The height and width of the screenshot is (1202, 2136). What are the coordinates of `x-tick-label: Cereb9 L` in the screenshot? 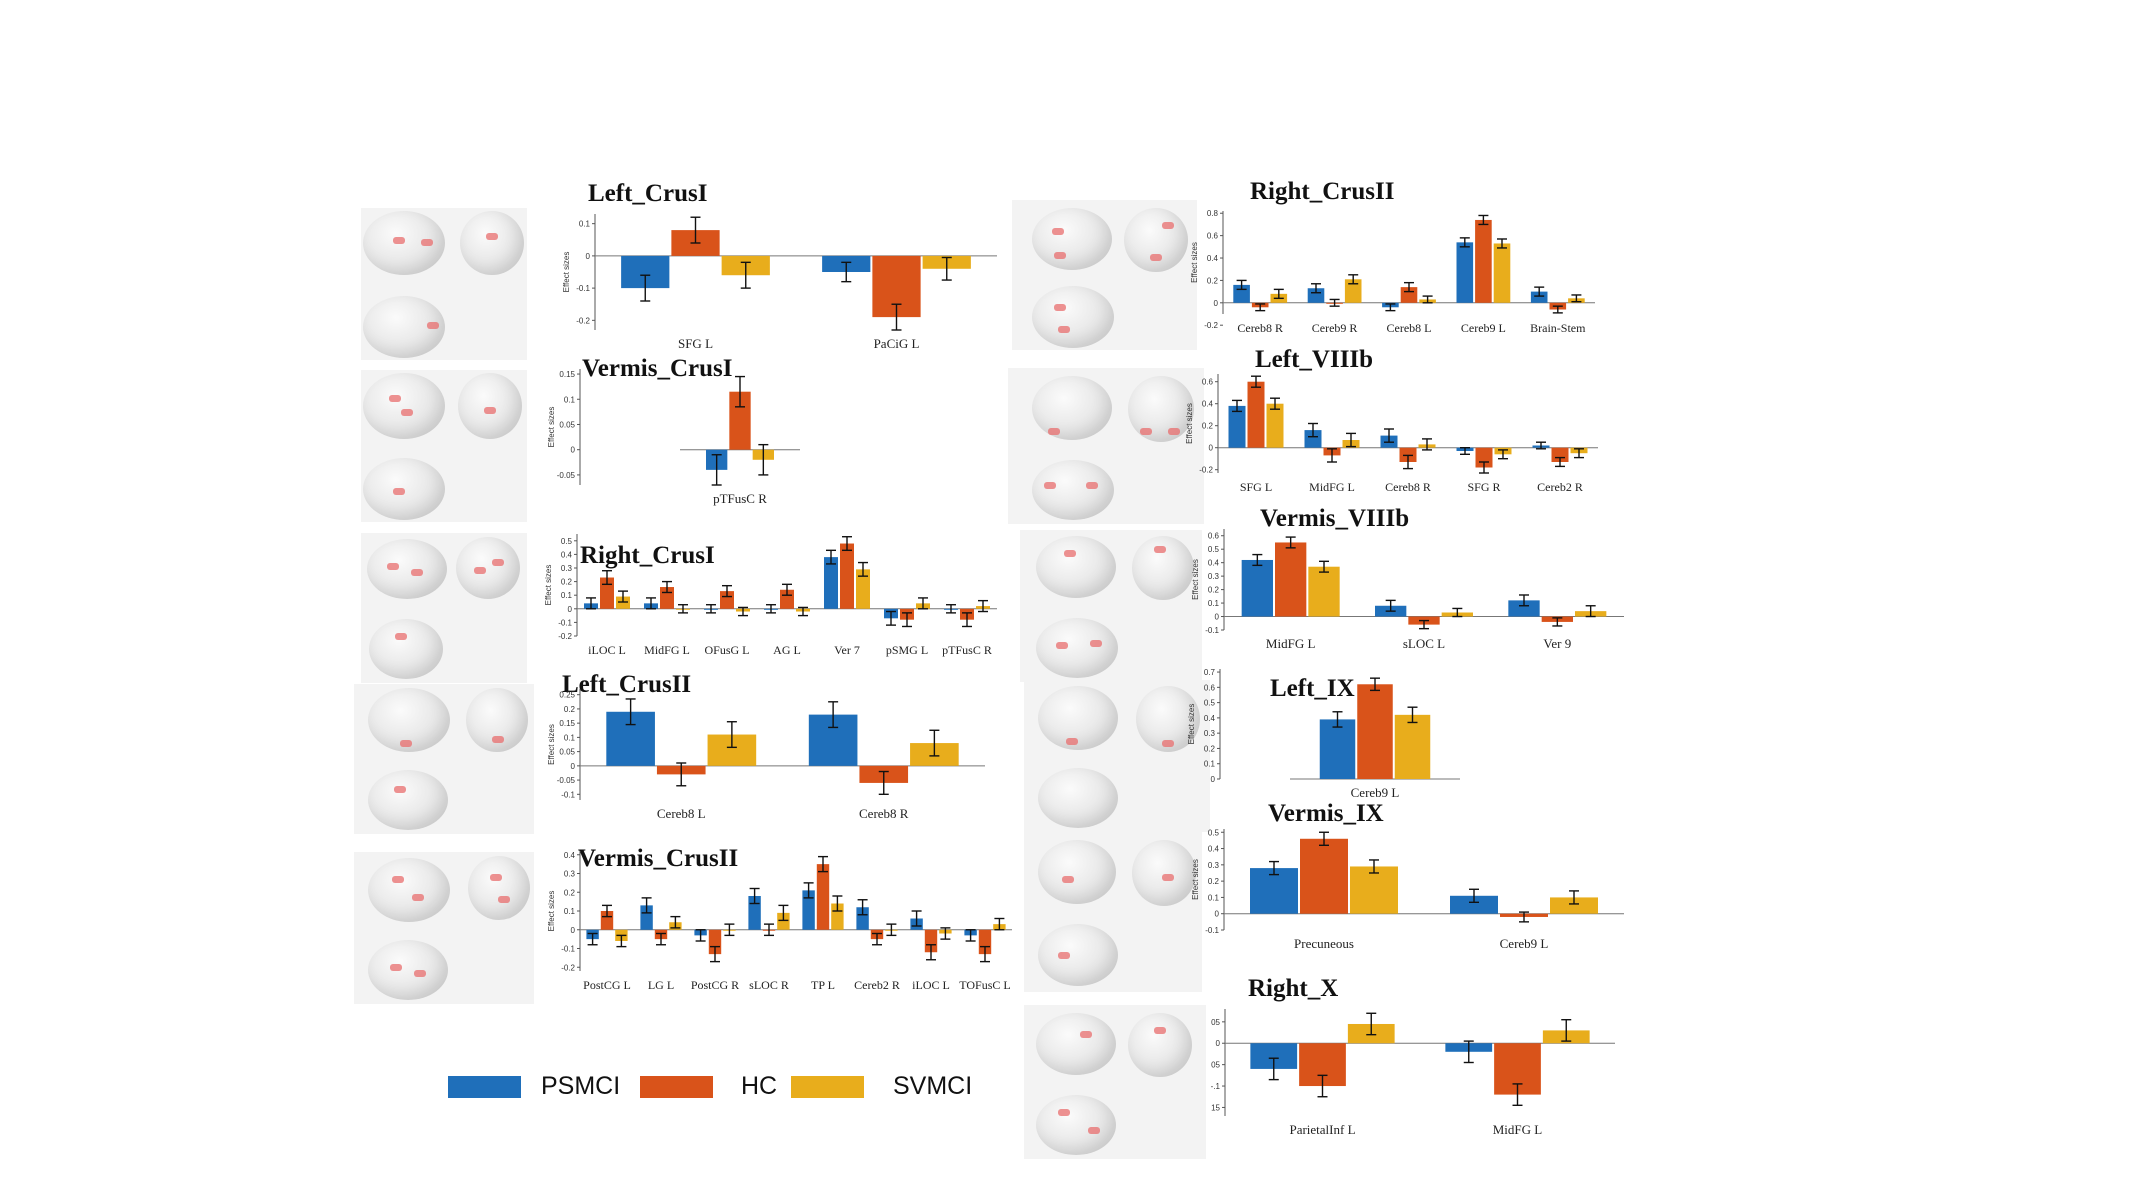 It's located at (1375, 792).